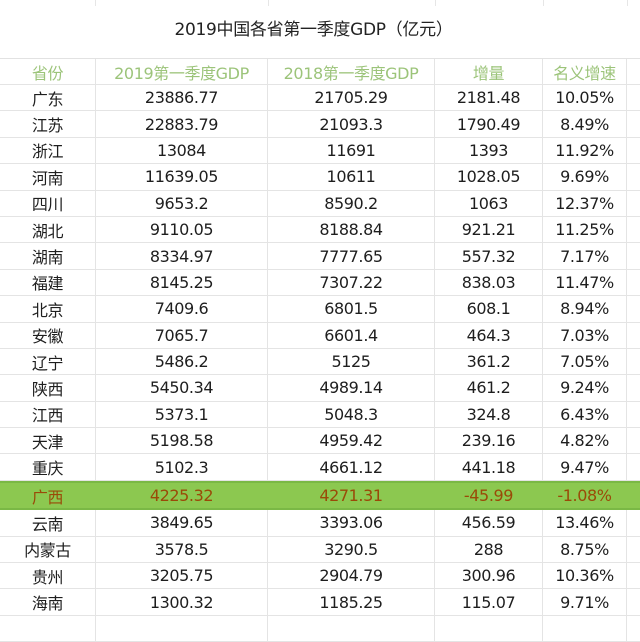  Describe the element at coordinates (48, 467) in the screenshot. I see `province-cell: 重庆` at that location.